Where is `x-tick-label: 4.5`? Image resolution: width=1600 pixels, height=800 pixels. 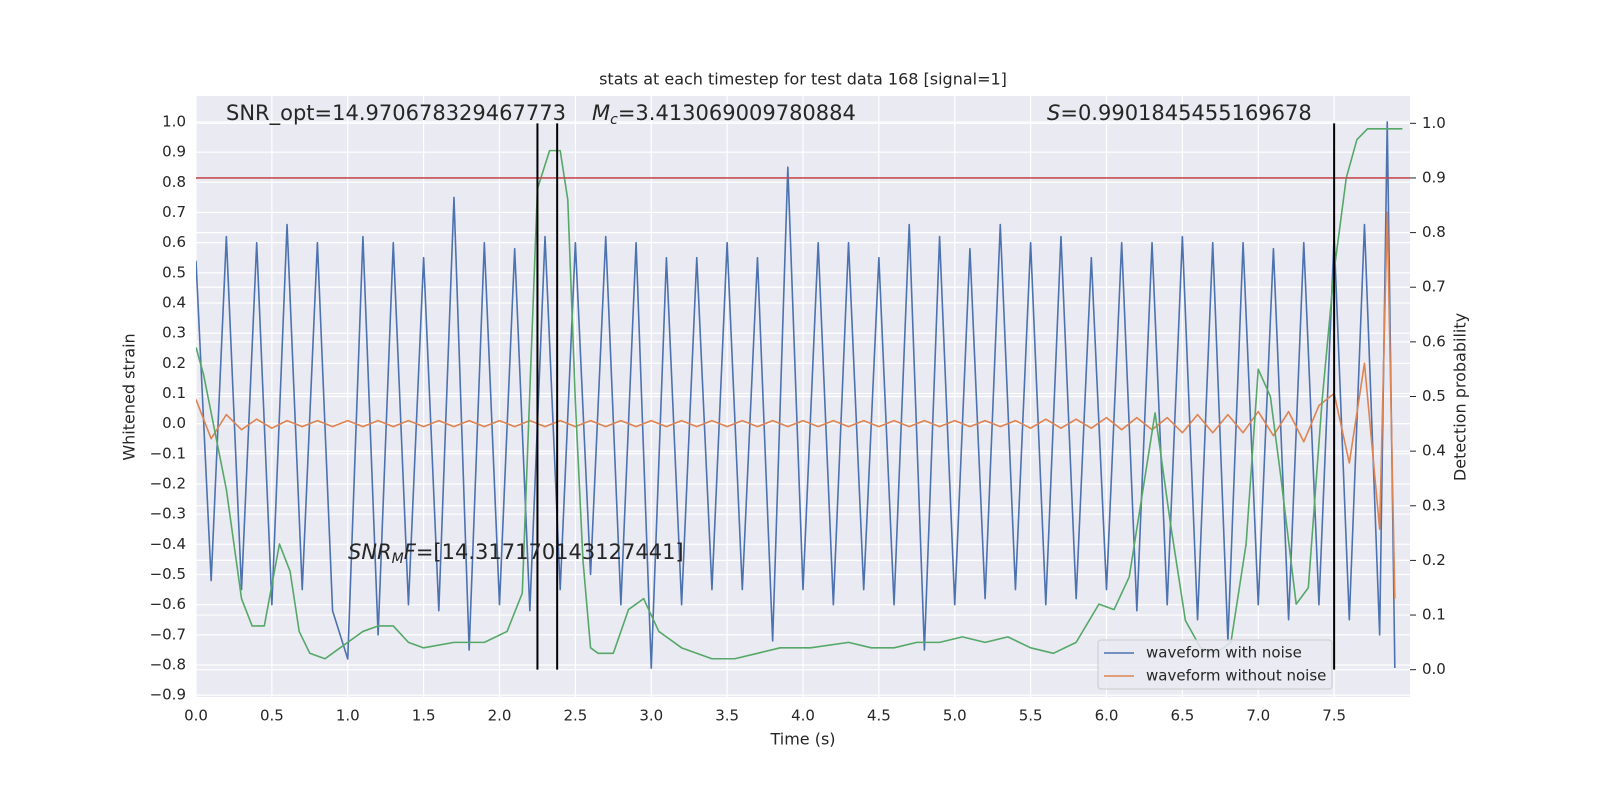 x-tick-label: 4.5 is located at coordinates (879, 716).